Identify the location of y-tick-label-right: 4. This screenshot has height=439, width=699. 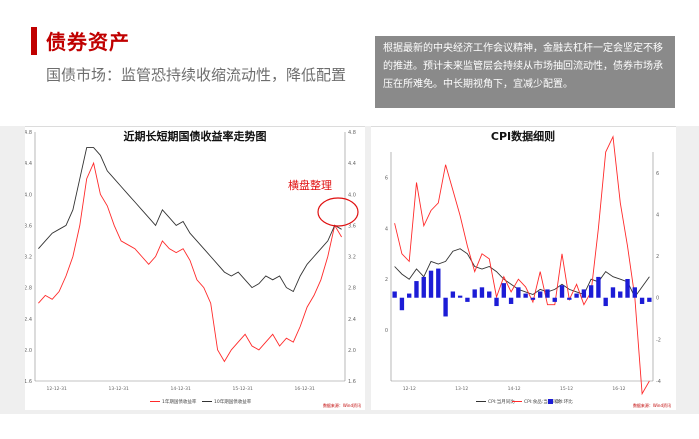
(657, 215).